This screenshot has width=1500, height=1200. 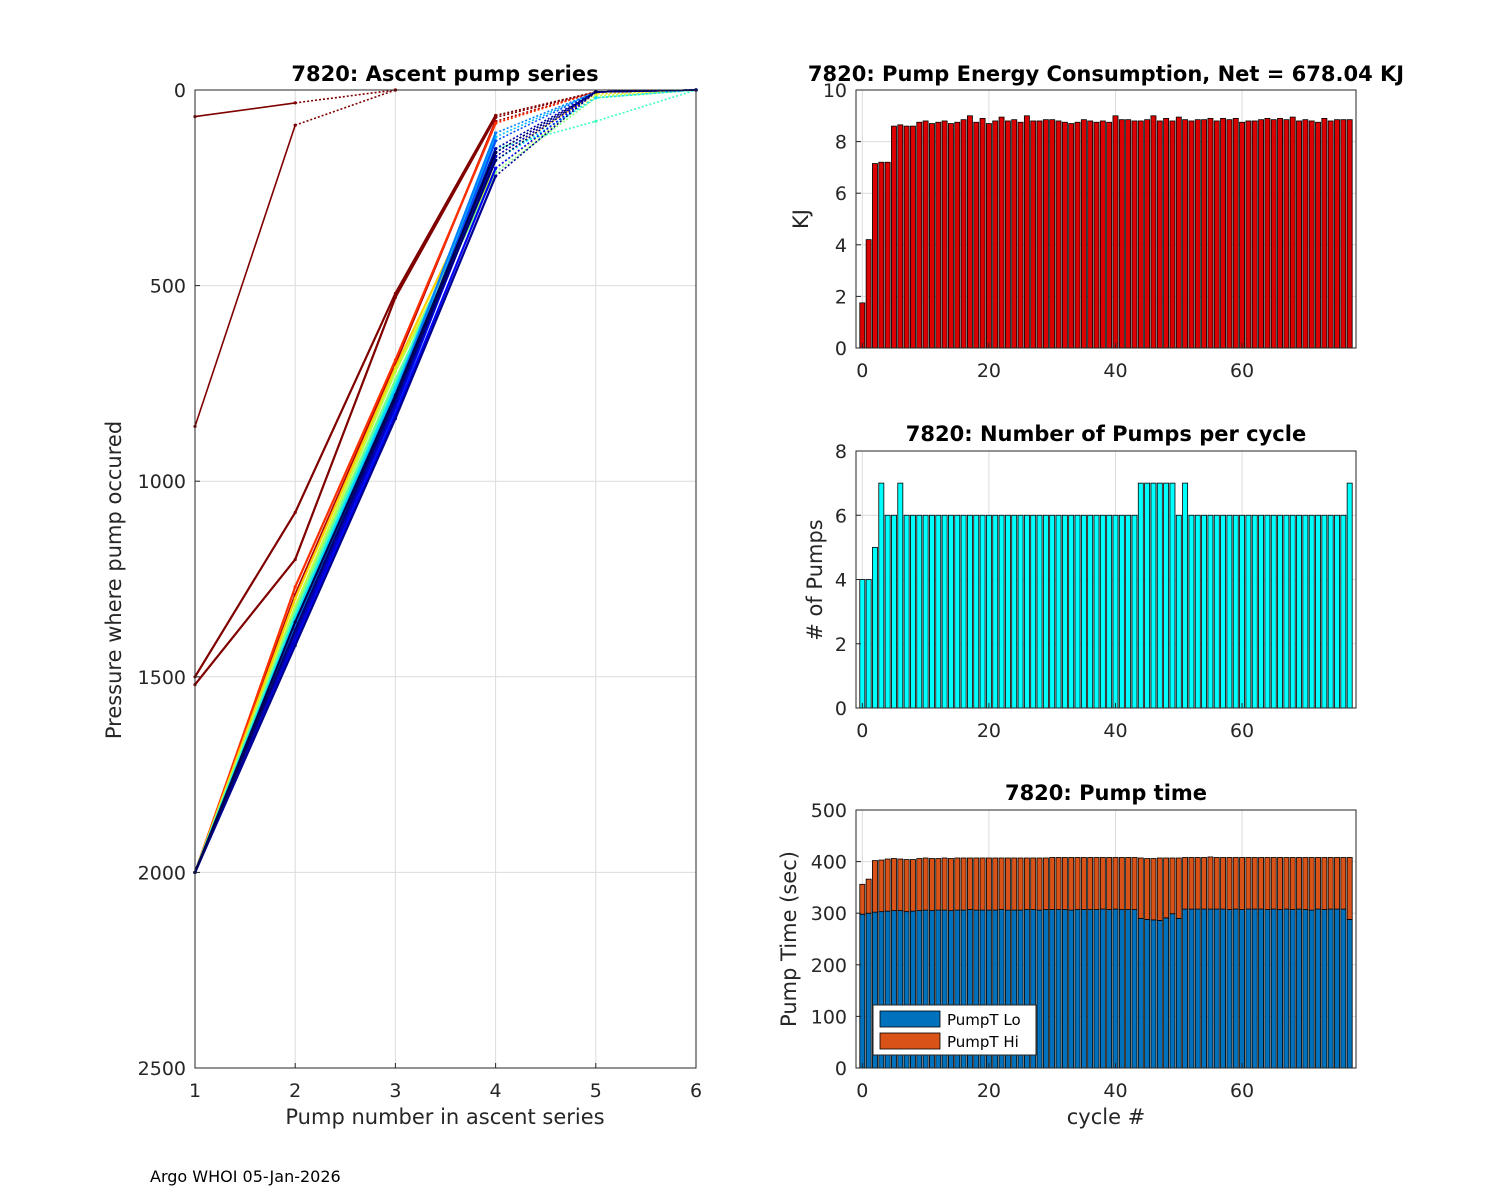 I want to click on x-tick-label: 40, so click(x=1115, y=1091).